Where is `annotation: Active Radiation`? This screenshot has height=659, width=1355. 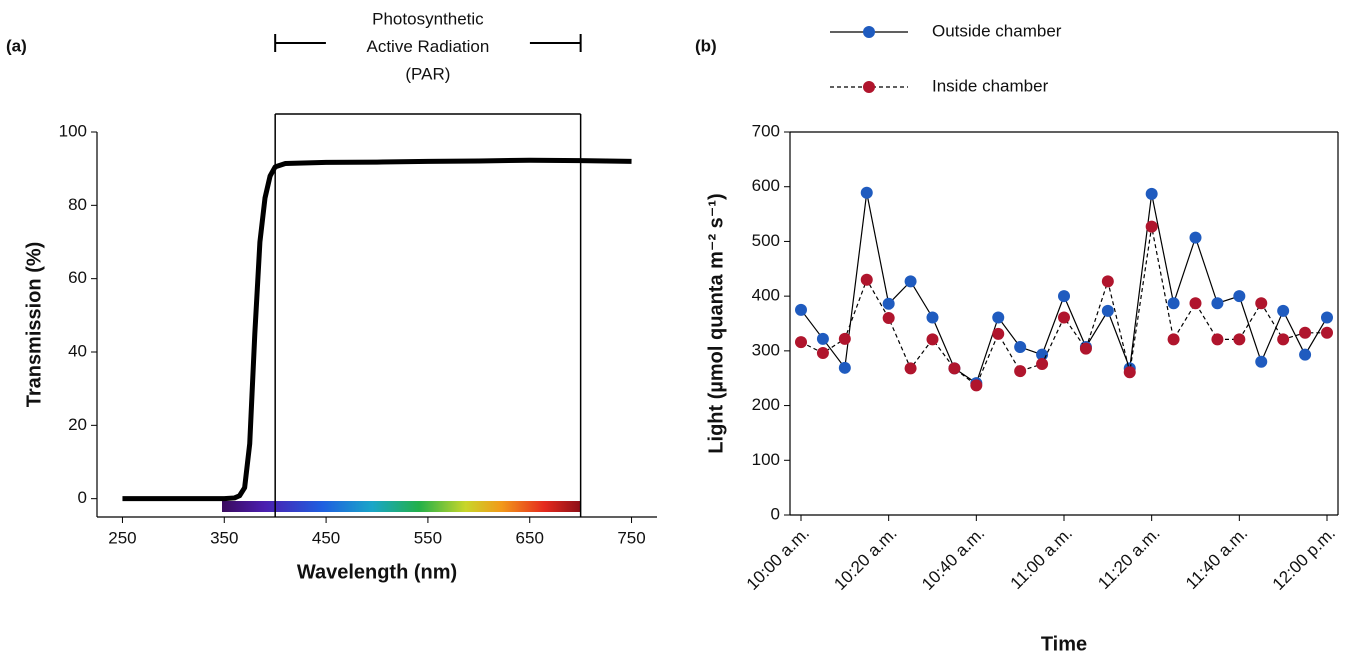
annotation: Active Radiation is located at coordinates (427, 46).